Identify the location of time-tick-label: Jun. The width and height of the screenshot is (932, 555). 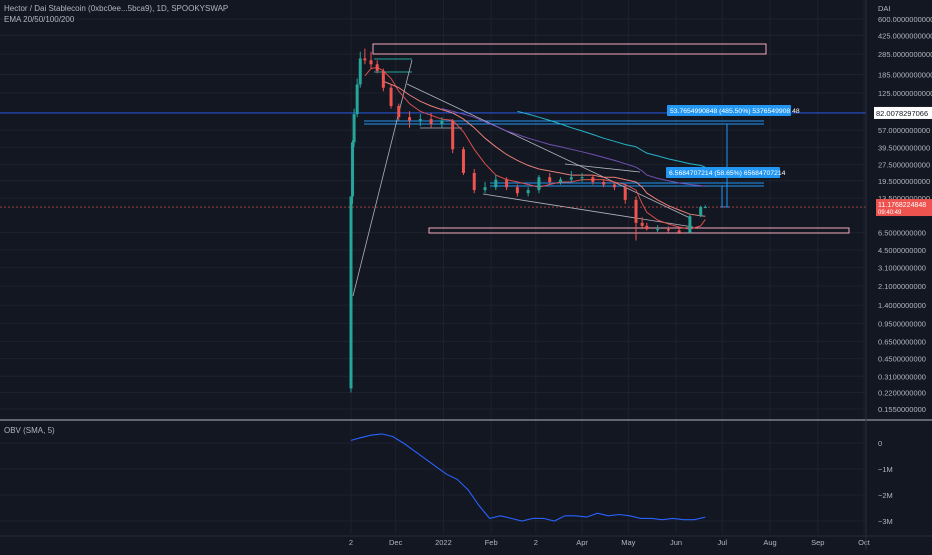
(676, 542).